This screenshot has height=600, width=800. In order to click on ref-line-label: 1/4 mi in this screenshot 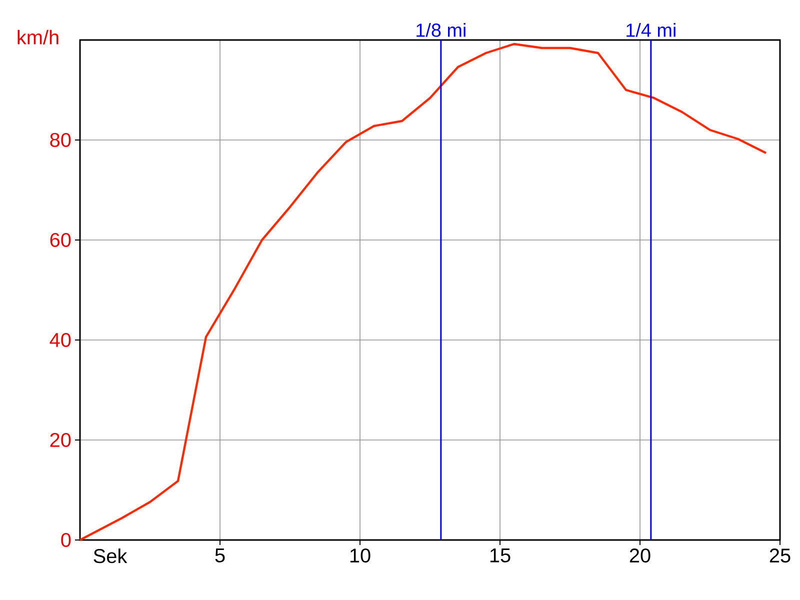, I will do `click(651, 30)`.